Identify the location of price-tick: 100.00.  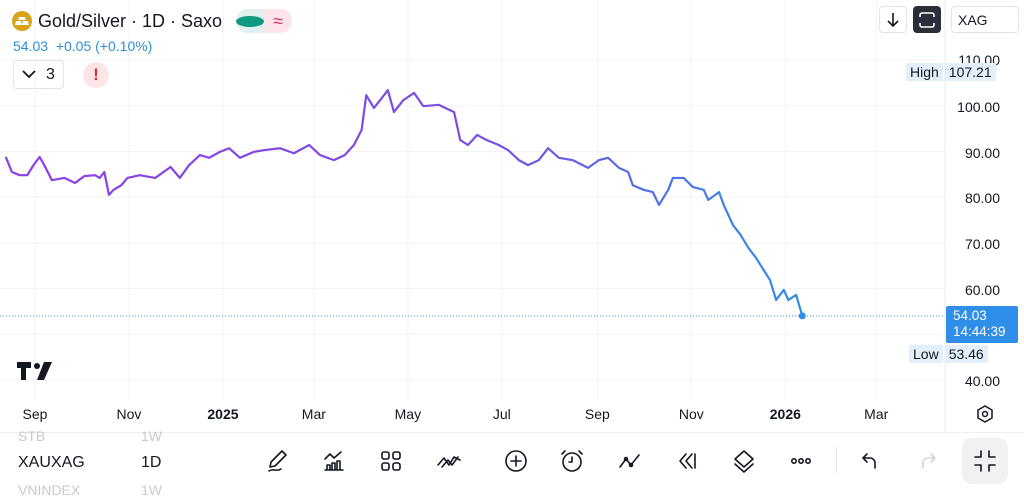
(978, 107).